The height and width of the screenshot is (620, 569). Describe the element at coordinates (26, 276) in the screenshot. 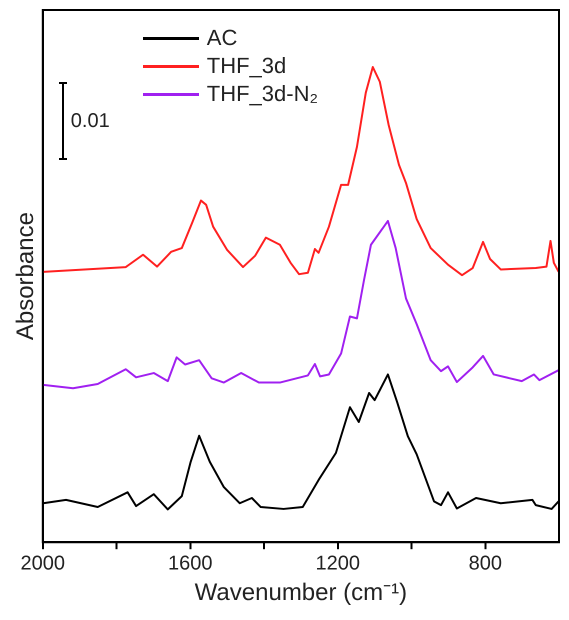

I see `y-axis-title: Absorbance` at that location.